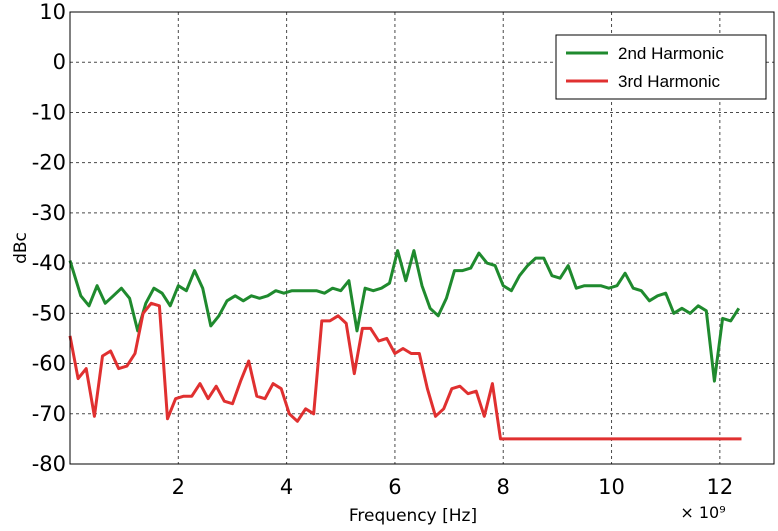 Image resolution: width=778 pixels, height=531 pixels. What do you see at coordinates (611, 487) in the screenshot?
I see `x-tick-label: 10` at bounding box center [611, 487].